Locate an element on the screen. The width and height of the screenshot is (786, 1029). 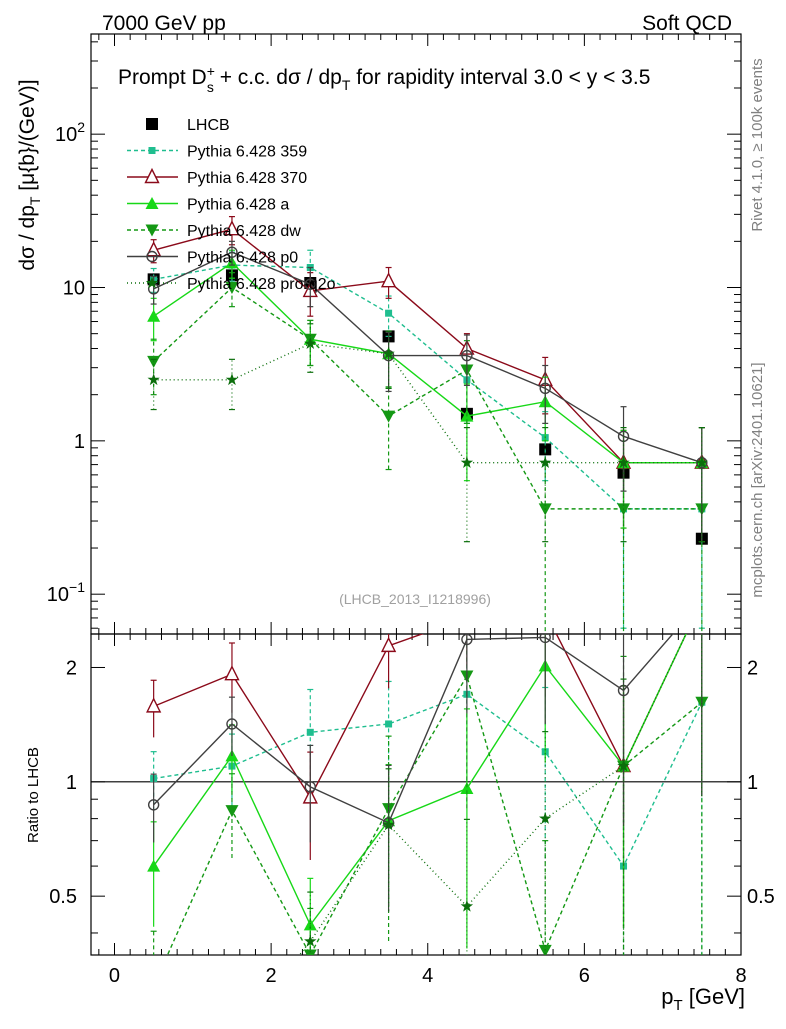
energy-label: 7000 GeV pp is located at coordinates (164, 23).